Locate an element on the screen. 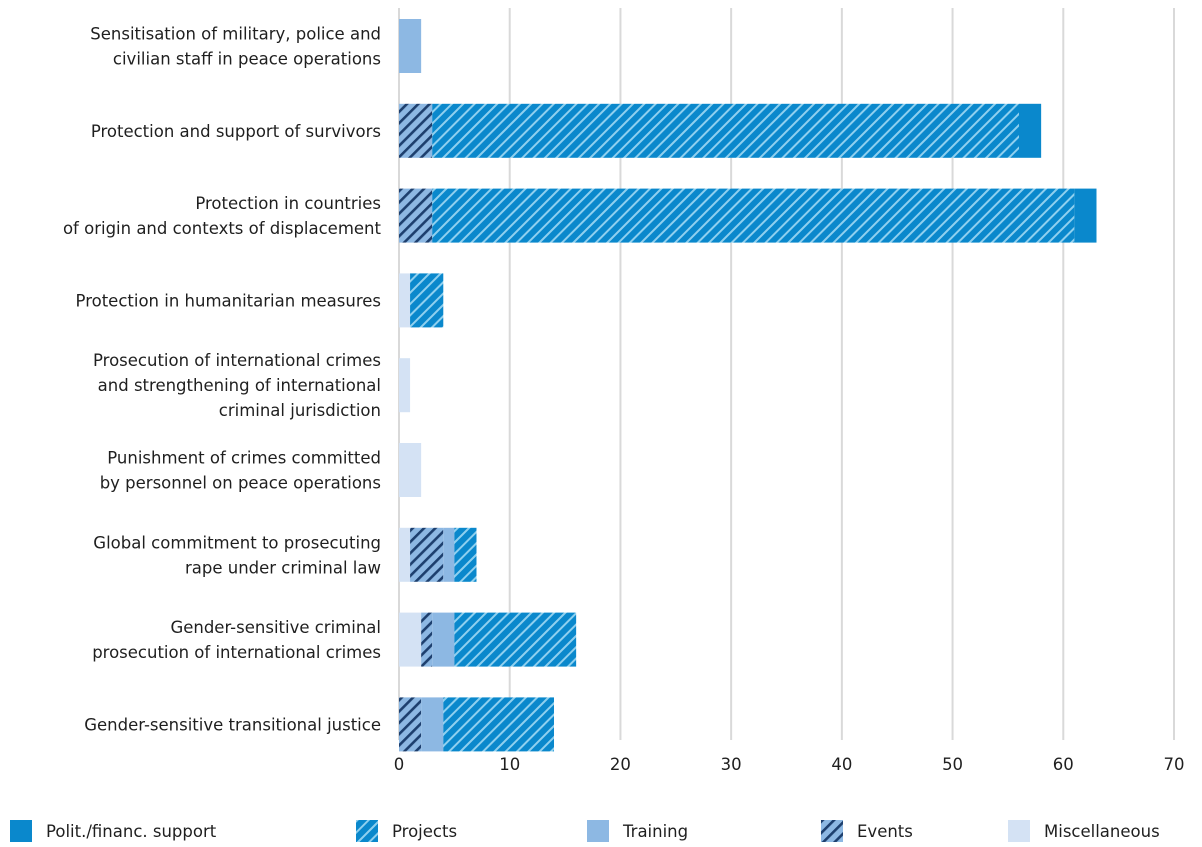 The width and height of the screenshot is (1202, 847). x-tick-label-10: 10 is located at coordinates (509, 764).